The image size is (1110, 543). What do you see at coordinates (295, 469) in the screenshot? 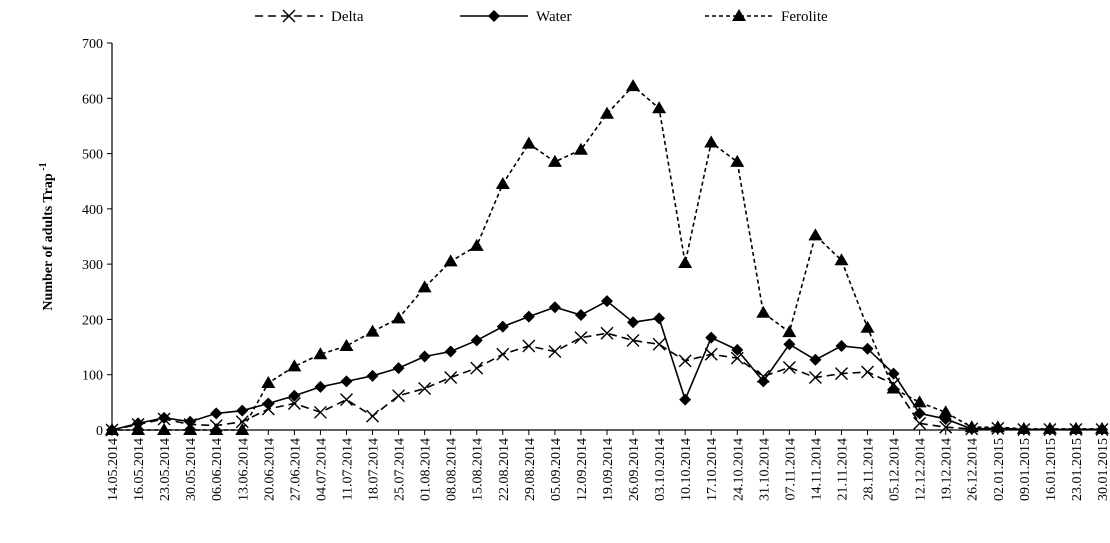
I see `x-tick-label: 27.06.2014` at bounding box center [295, 469].